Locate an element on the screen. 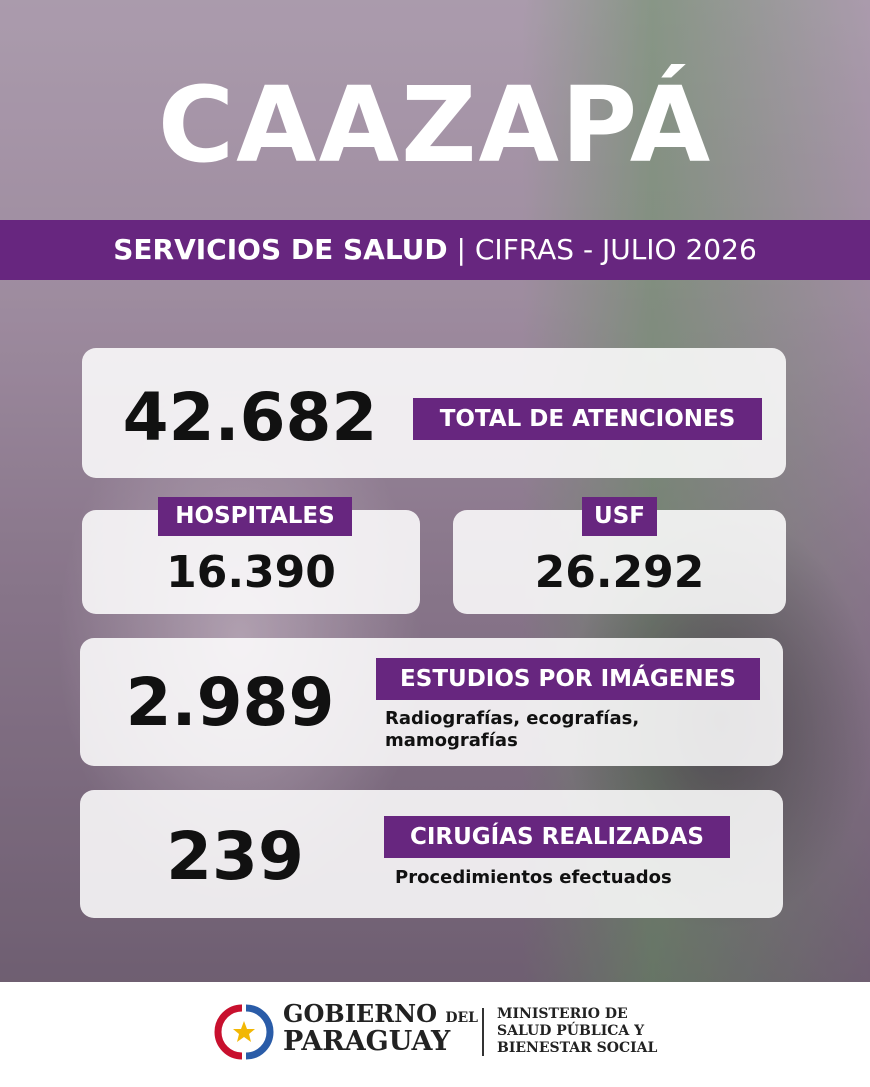 Image resolution: width=870 pixels, height=1087 pixels. card-number: 42.682 is located at coordinates (250, 417).